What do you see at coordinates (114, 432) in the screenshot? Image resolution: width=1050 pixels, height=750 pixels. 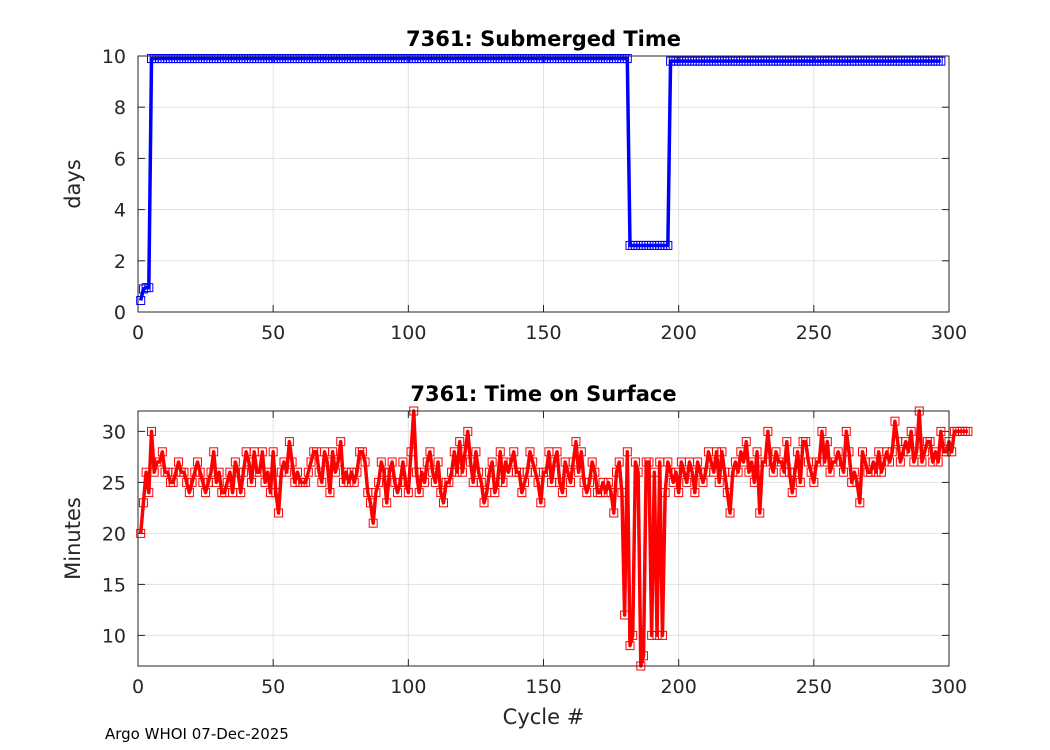 I see `y-tick-label: 30` at bounding box center [114, 432].